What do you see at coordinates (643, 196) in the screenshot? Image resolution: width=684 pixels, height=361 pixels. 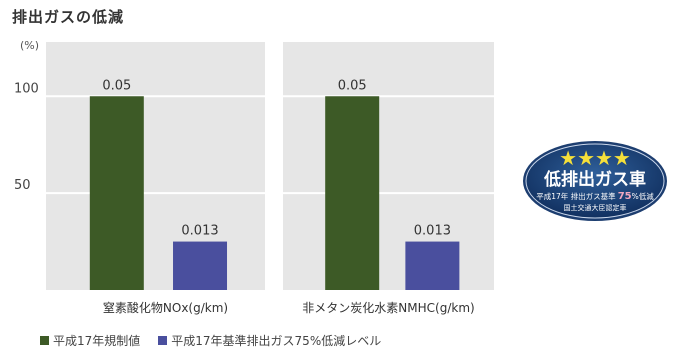 I see `badge-line1-b: %低減` at bounding box center [643, 196].